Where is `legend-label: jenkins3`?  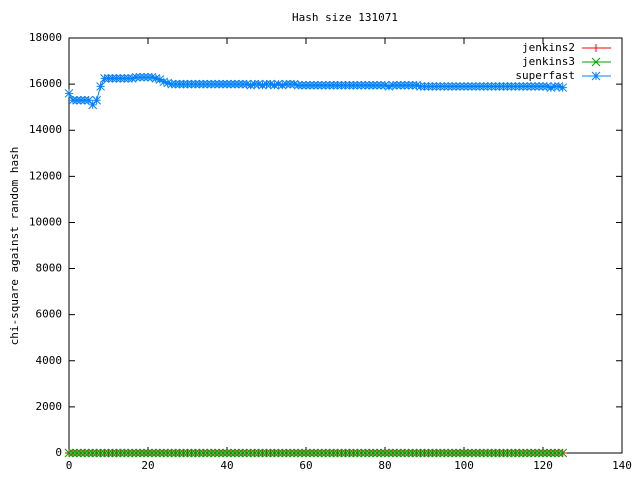
legend-label: jenkins3 is located at coordinates (548, 61).